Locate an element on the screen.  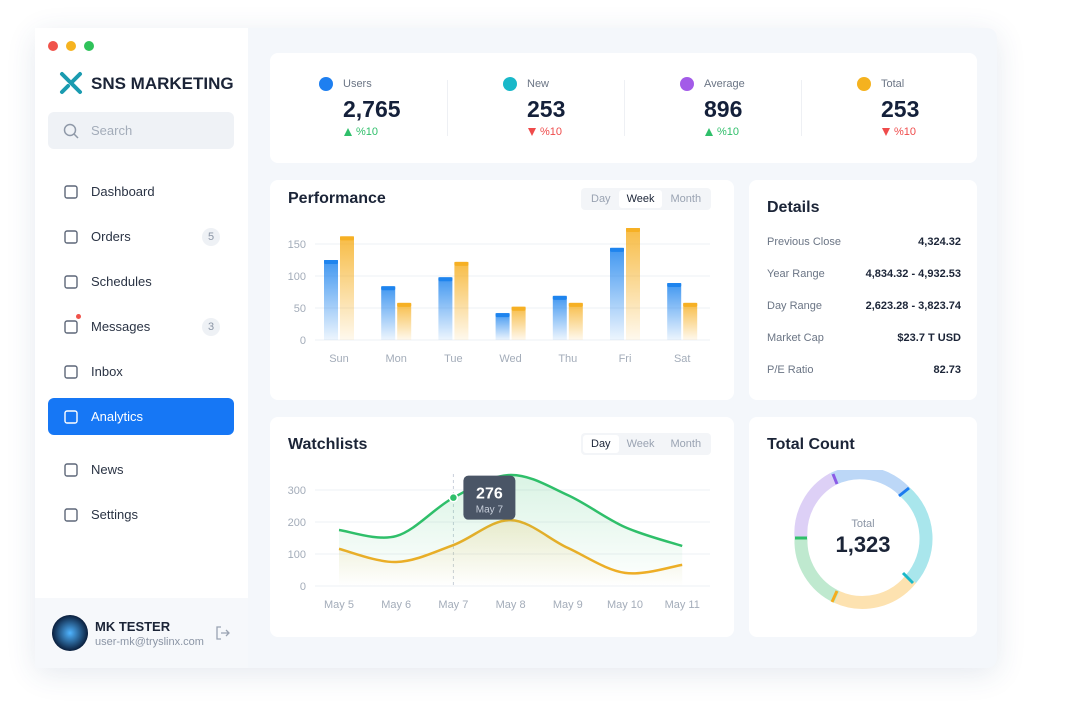
nav-item: Messages 3 is located at coordinates (141, 326).